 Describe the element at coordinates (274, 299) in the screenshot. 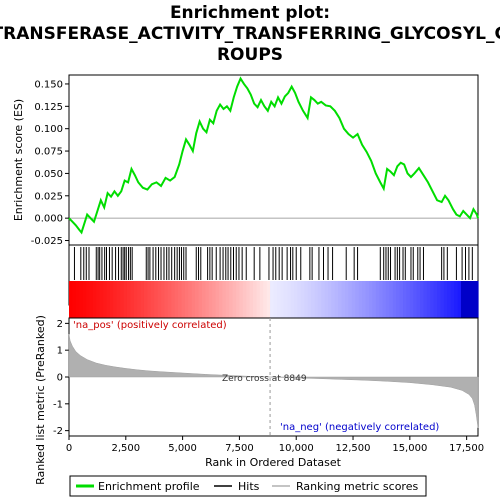

I see `ranking-color-bar` at that location.